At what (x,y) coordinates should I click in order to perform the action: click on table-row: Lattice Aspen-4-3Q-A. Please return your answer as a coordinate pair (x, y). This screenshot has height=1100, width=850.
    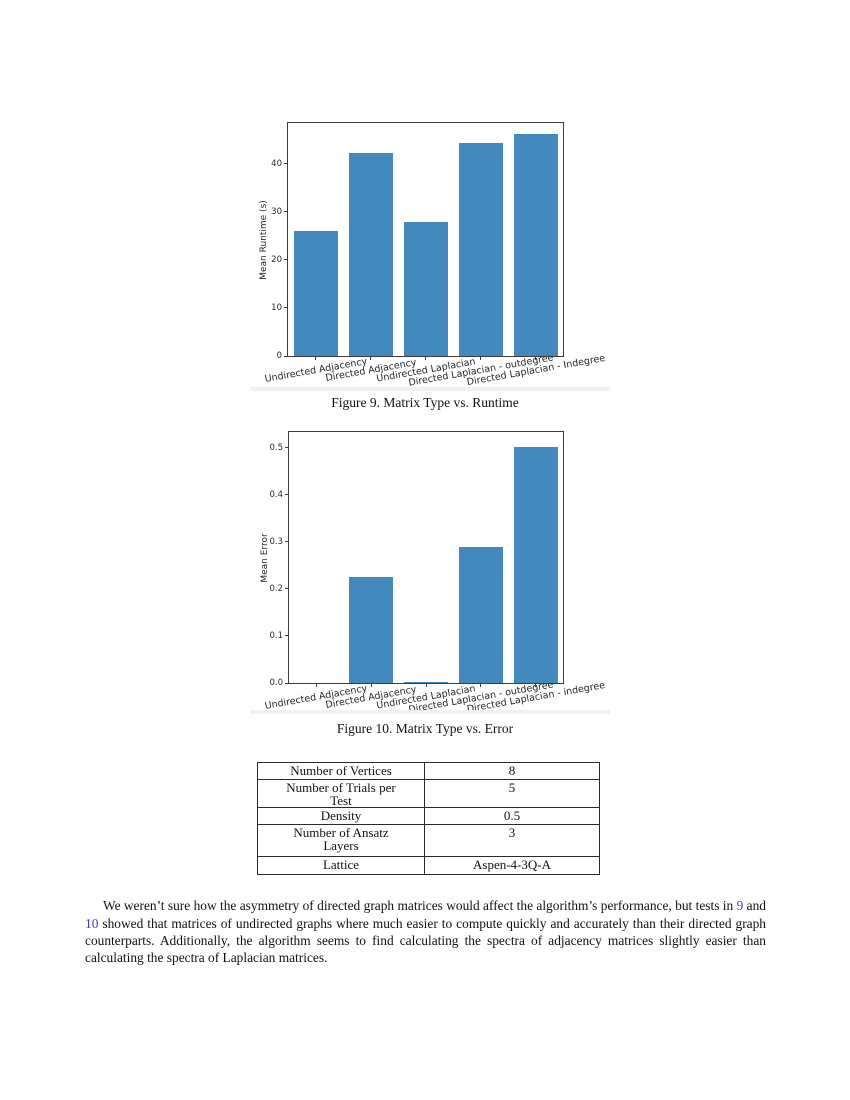
    Looking at the image, I should click on (428, 865).